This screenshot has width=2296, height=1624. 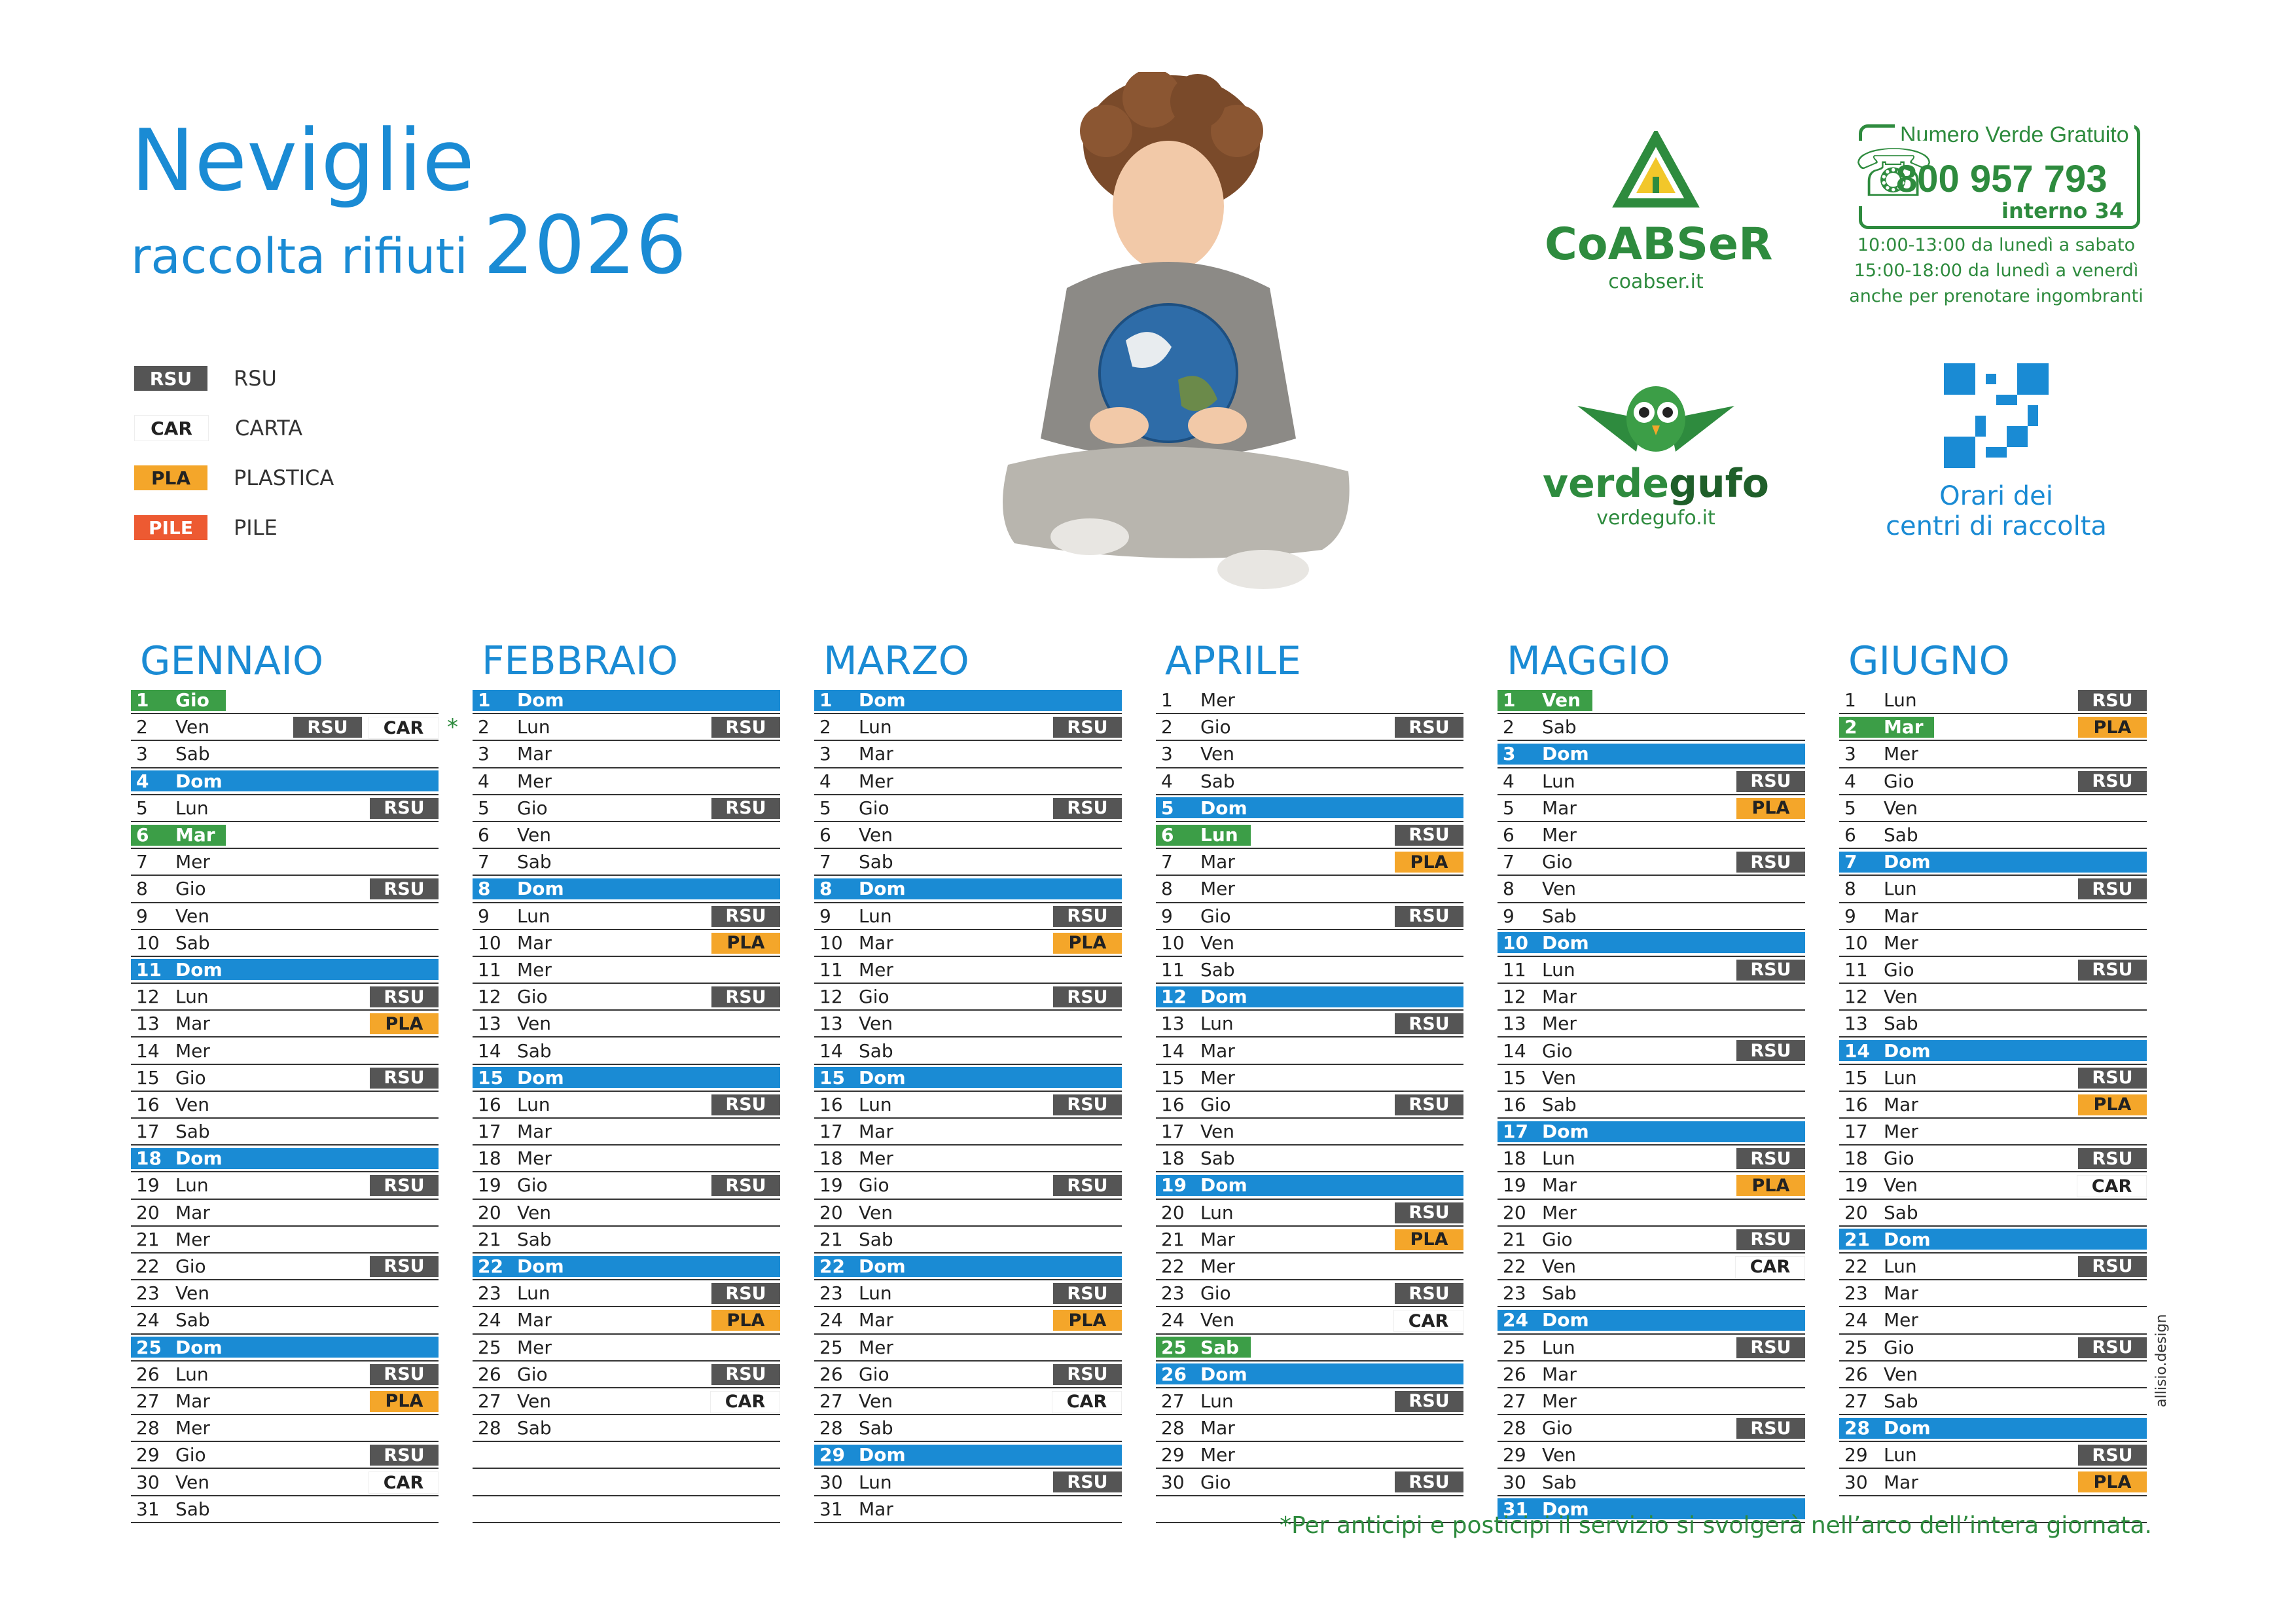 What do you see at coordinates (285, 1509) in the screenshot?
I see `day-row: 31 Sab` at bounding box center [285, 1509].